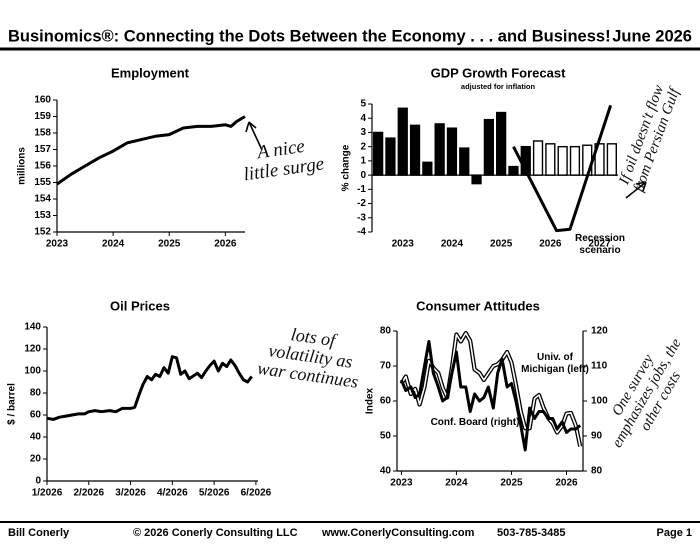  What do you see at coordinates (140, 305) in the screenshot?
I see `chart-title: Oil Prices` at bounding box center [140, 305].